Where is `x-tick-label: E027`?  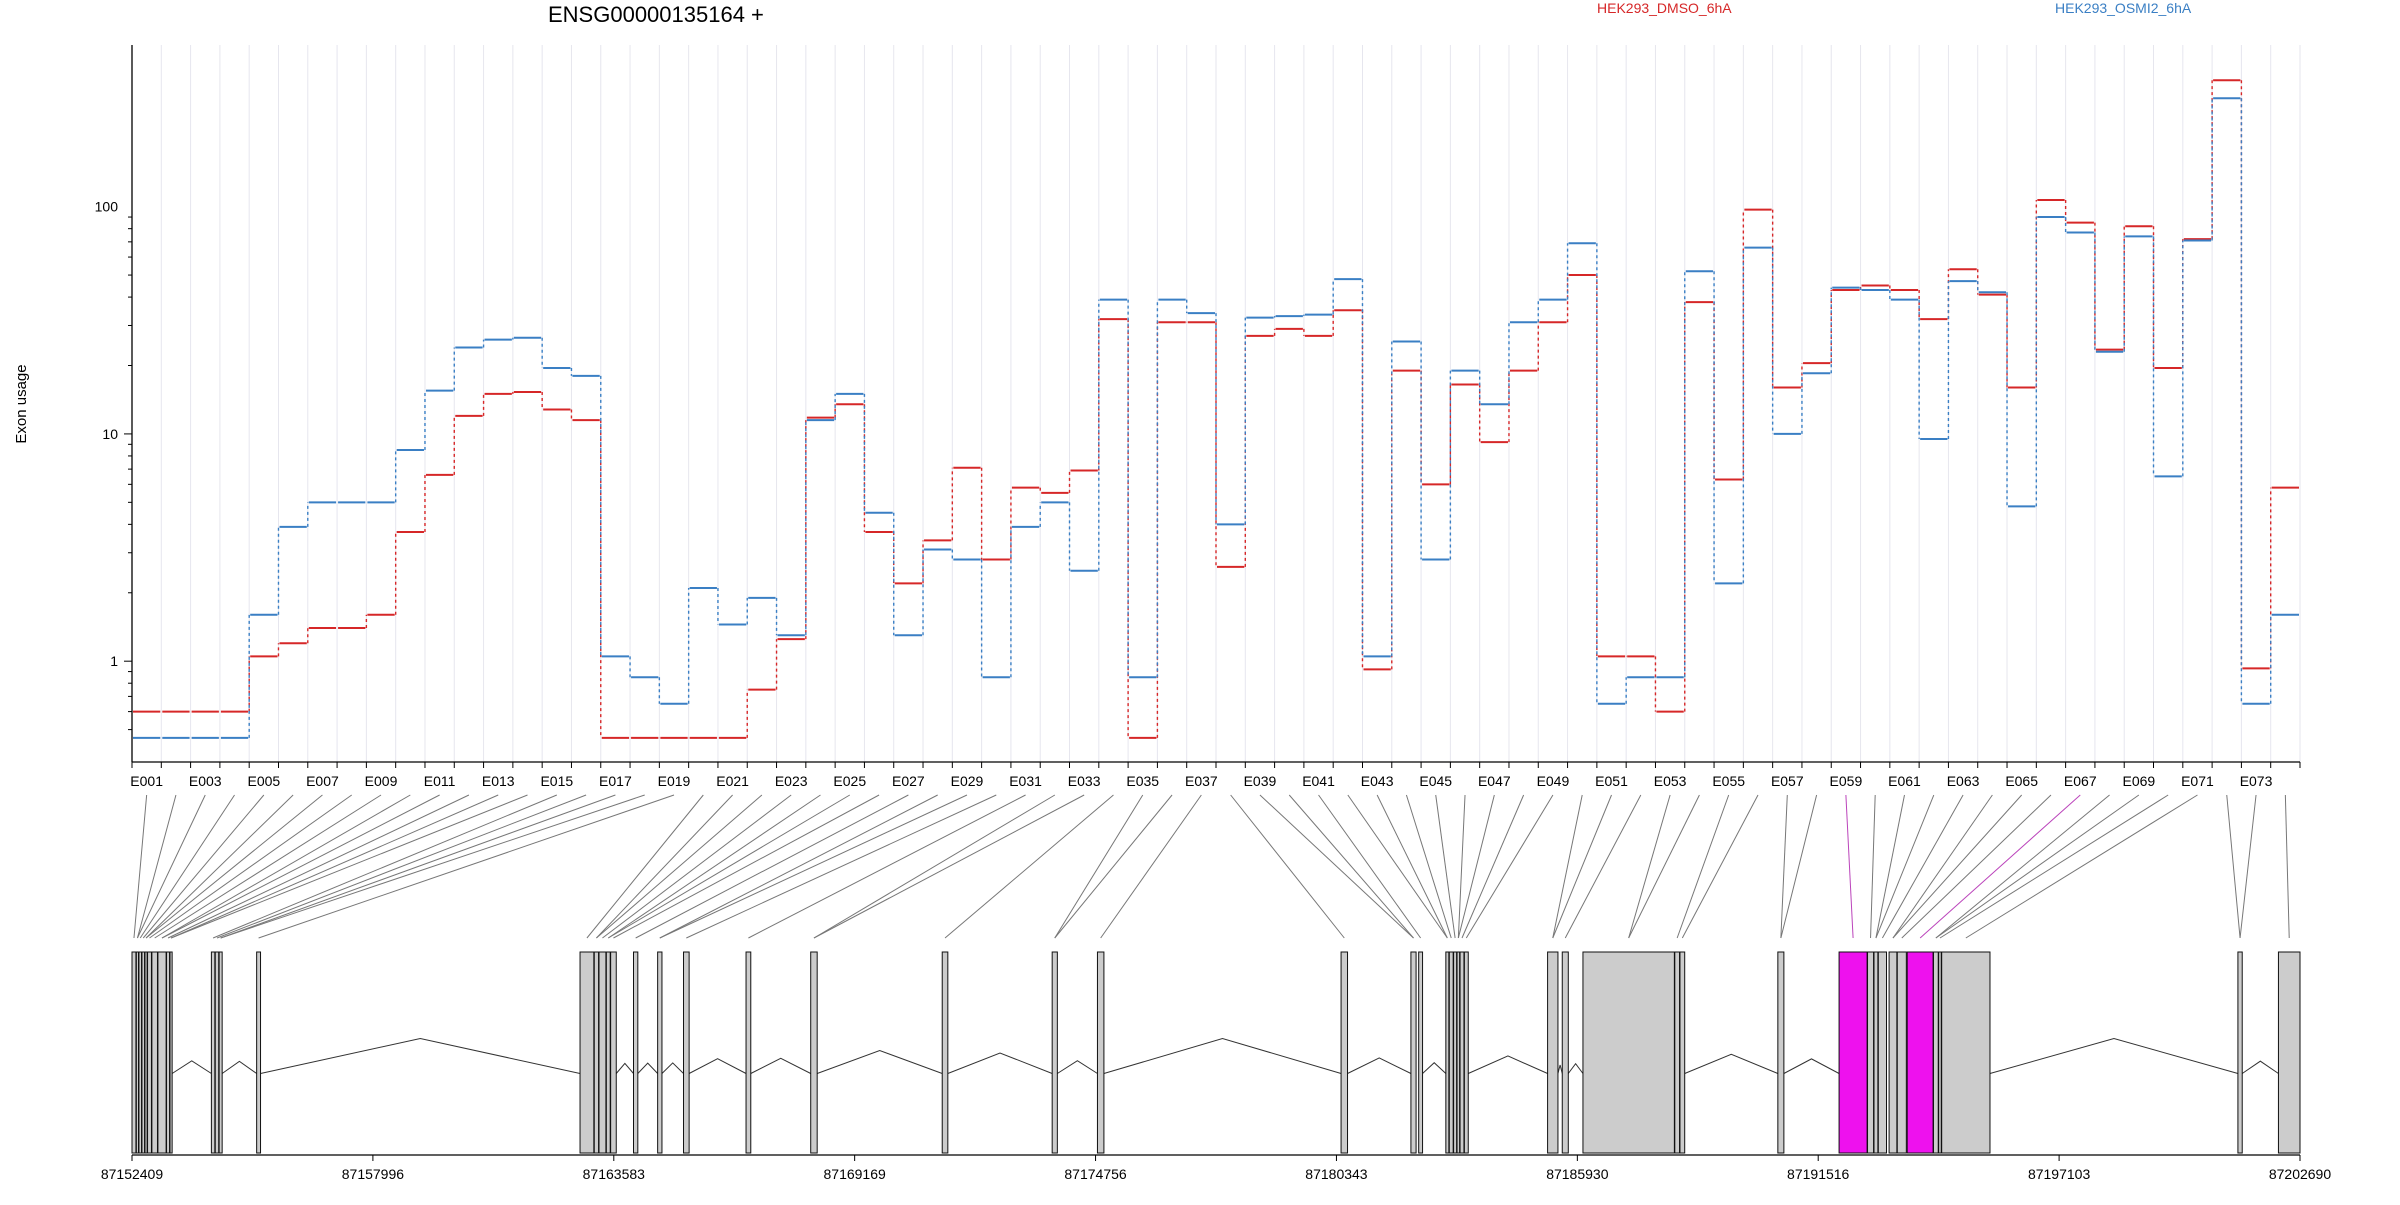 x-tick-label: E027 is located at coordinates (908, 781).